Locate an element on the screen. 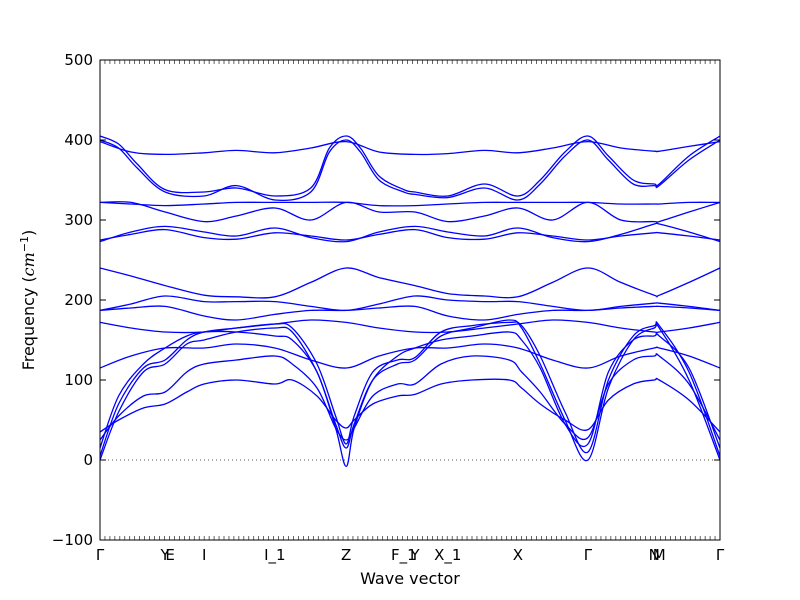  y-tick-label: 300 is located at coordinates (78, 220).